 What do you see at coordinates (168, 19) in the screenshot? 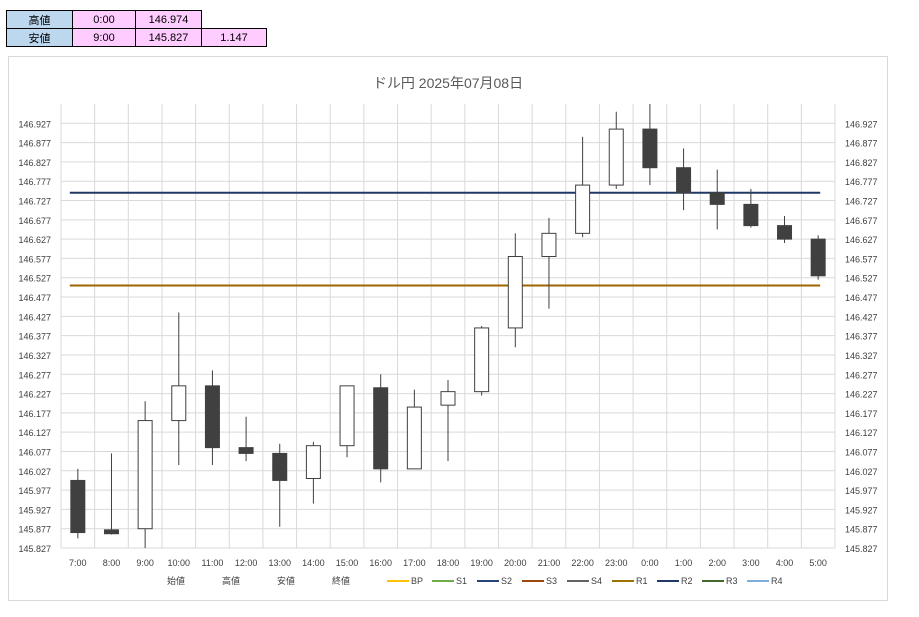
I see `high-value: 146.974` at bounding box center [168, 19].